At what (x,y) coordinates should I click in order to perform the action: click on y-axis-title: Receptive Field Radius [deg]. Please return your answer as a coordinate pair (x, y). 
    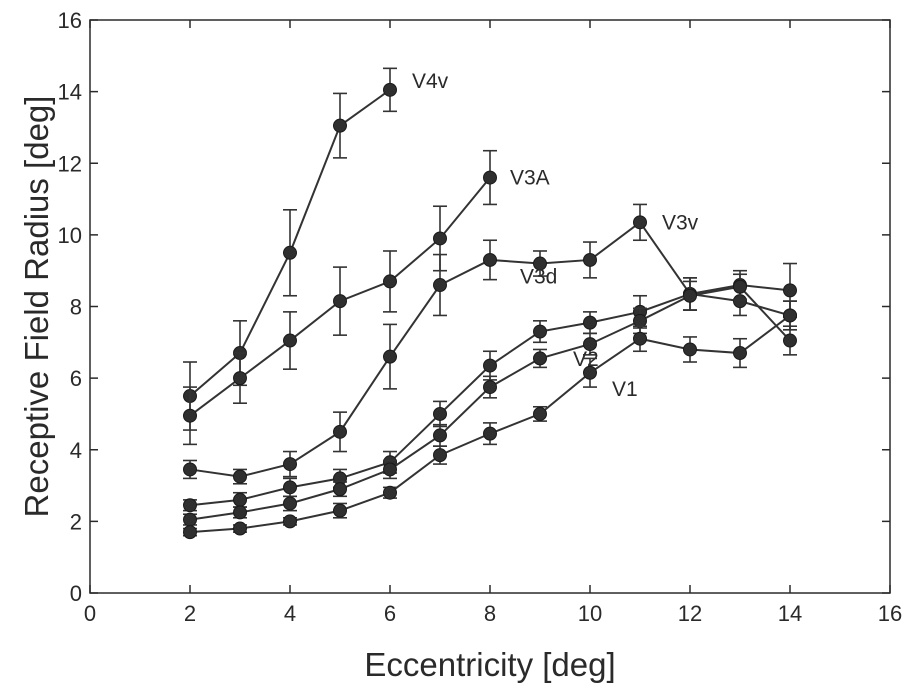
    Looking at the image, I should click on (36, 307).